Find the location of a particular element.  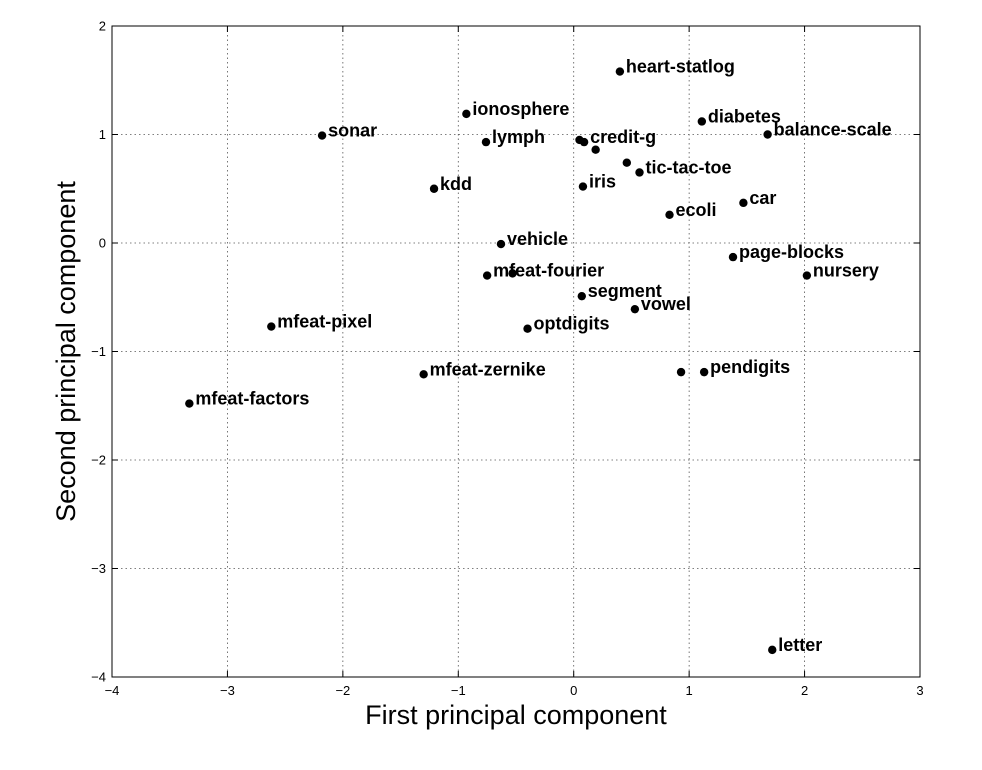

point-label: mfeat-fourier is located at coordinates (548, 271).